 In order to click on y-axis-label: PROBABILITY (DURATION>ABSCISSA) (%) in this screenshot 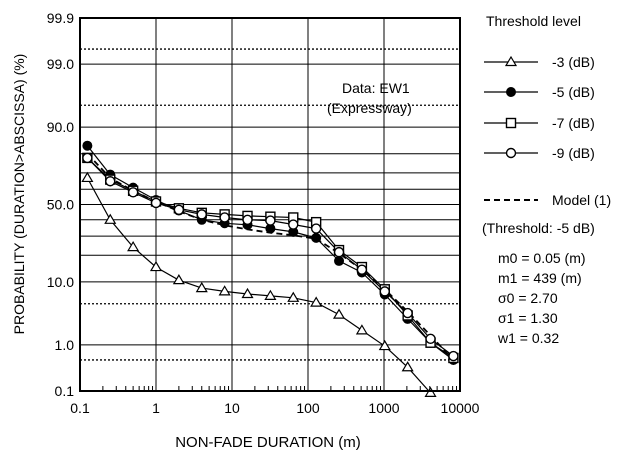, I will do `click(19, 194)`.